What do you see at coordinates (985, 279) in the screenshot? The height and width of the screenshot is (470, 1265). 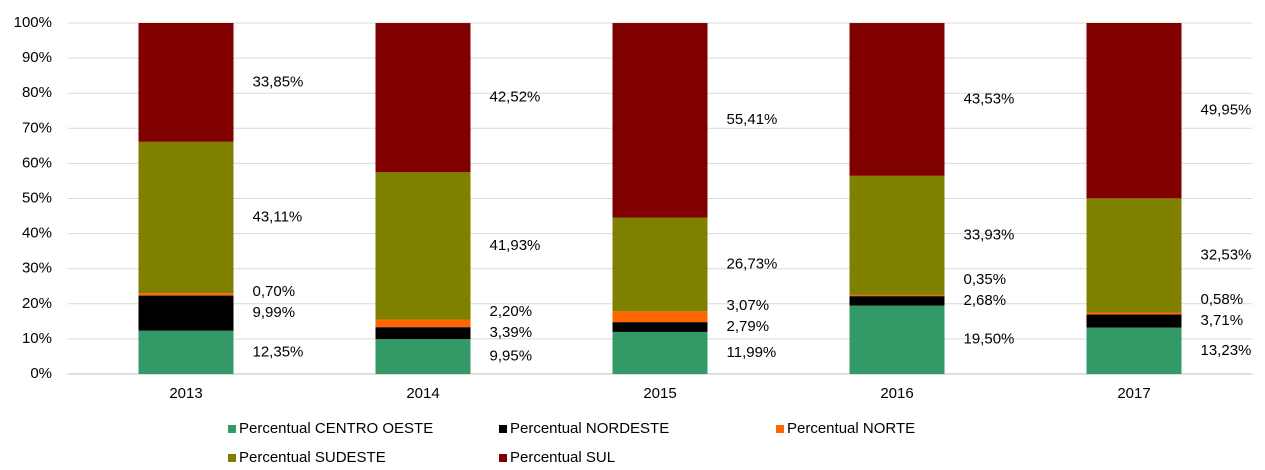 I see `data-label: 0,35%` at bounding box center [985, 279].